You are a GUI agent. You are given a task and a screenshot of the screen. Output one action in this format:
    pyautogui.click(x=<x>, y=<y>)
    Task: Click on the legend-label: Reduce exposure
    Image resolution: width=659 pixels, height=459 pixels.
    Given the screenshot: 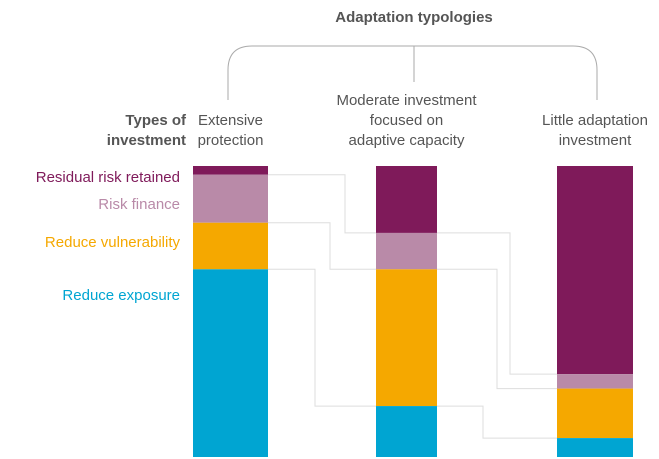 What is the action you would take?
    pyautogui.click(x=121, y=295)
    